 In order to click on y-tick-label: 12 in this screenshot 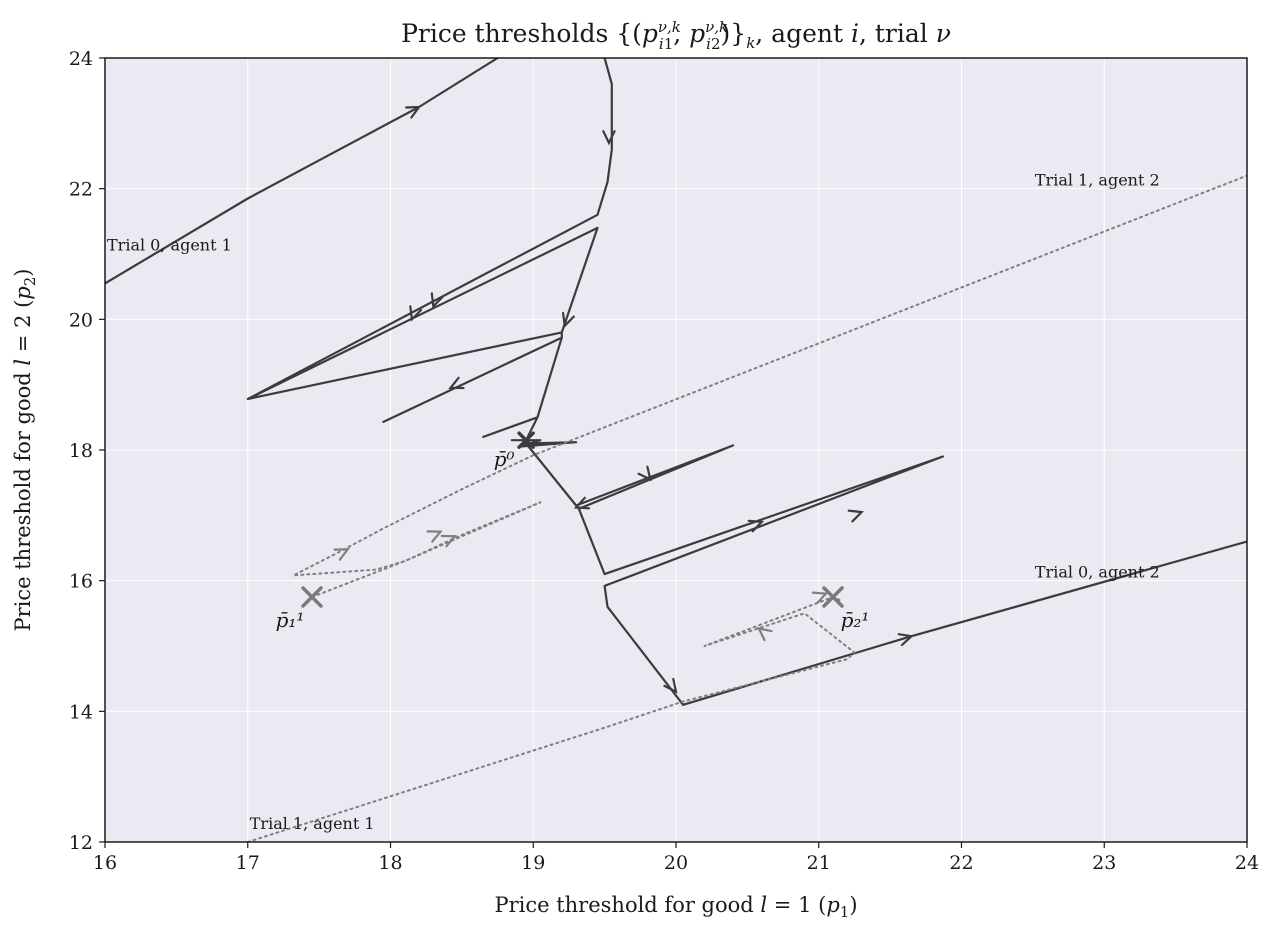, I will do `click(81, 843)`.